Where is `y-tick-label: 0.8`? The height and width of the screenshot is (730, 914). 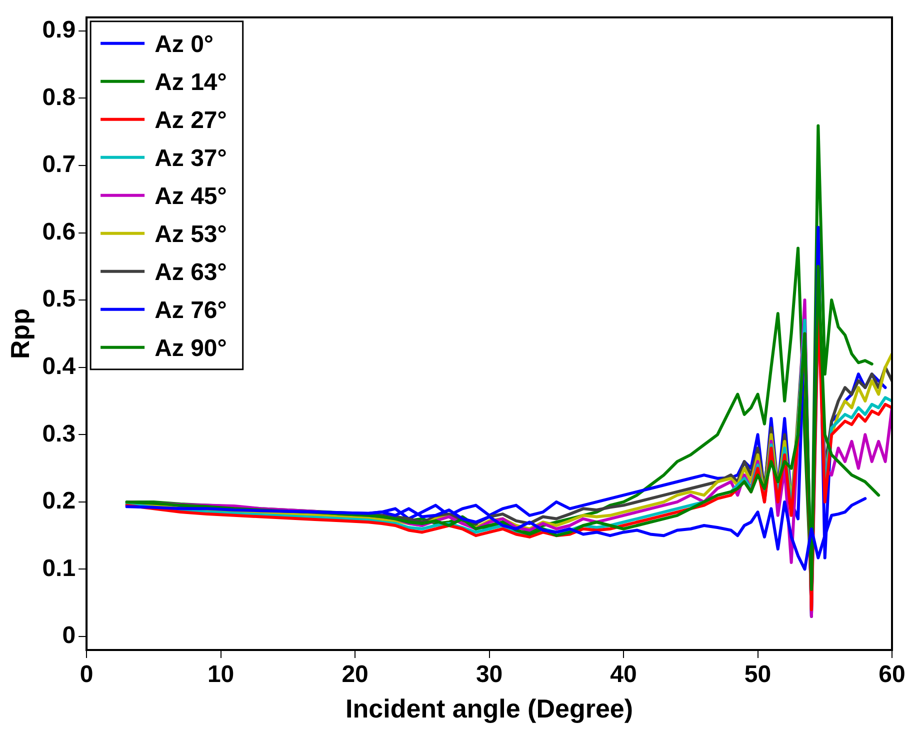
y-tick-label: 0.8 is located at coordinates (59, 97).